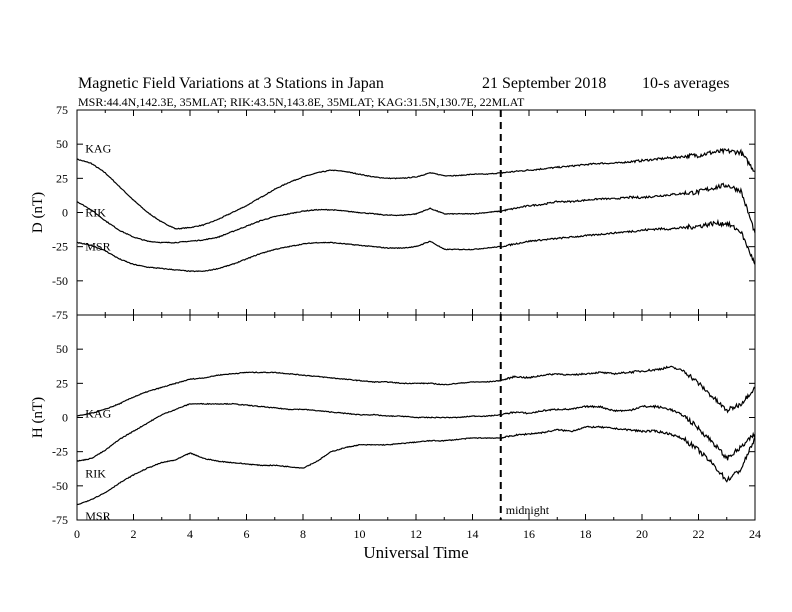 Image resolution: width=792 pixels, height=612 pixels. I want to click on x-tick-label: 6, so click(247, 534).